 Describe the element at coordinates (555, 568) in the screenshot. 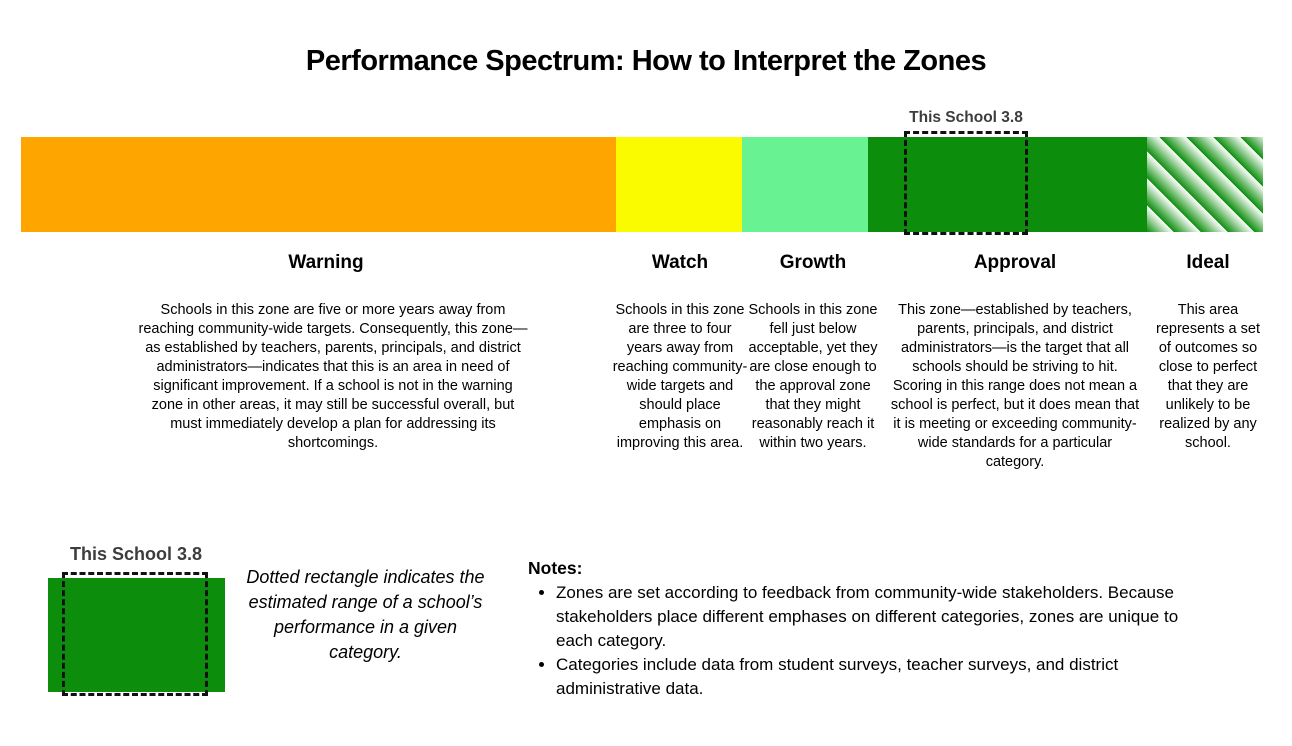

I see `notes-heading: Notes:` at that location.